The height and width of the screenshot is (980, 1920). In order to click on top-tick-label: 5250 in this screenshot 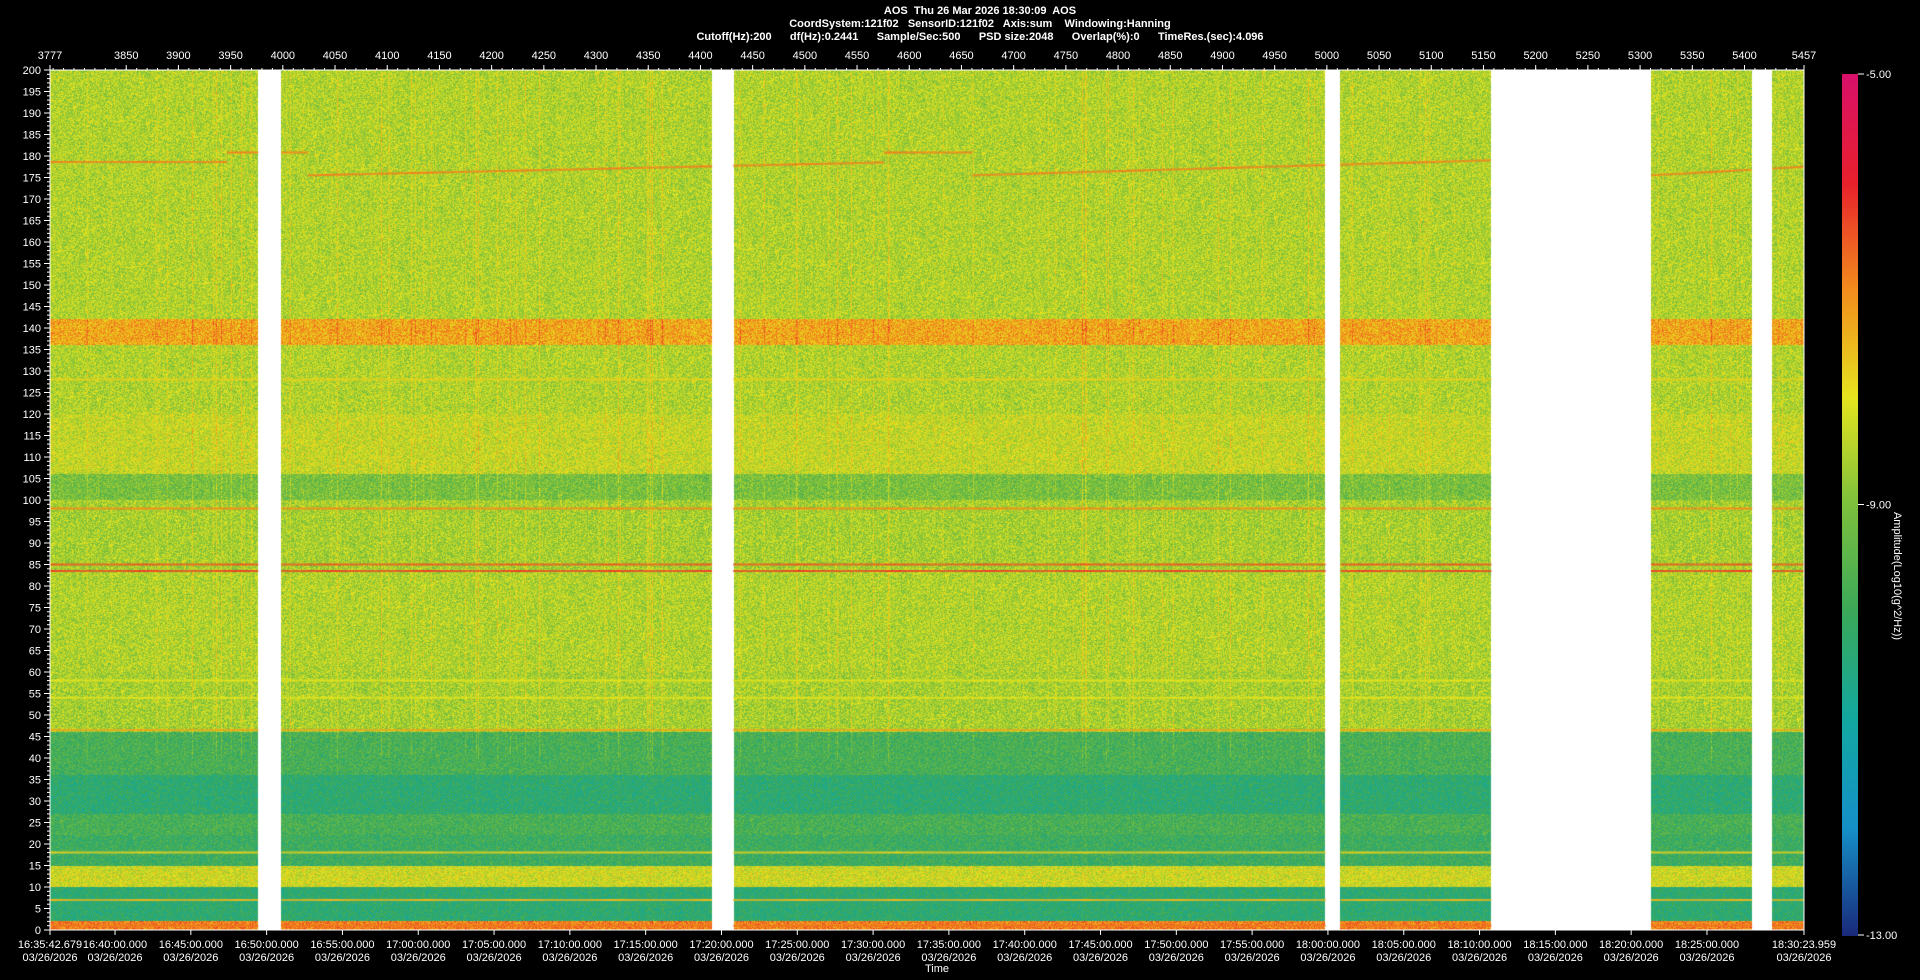, I will do `click(1588, 56)`.